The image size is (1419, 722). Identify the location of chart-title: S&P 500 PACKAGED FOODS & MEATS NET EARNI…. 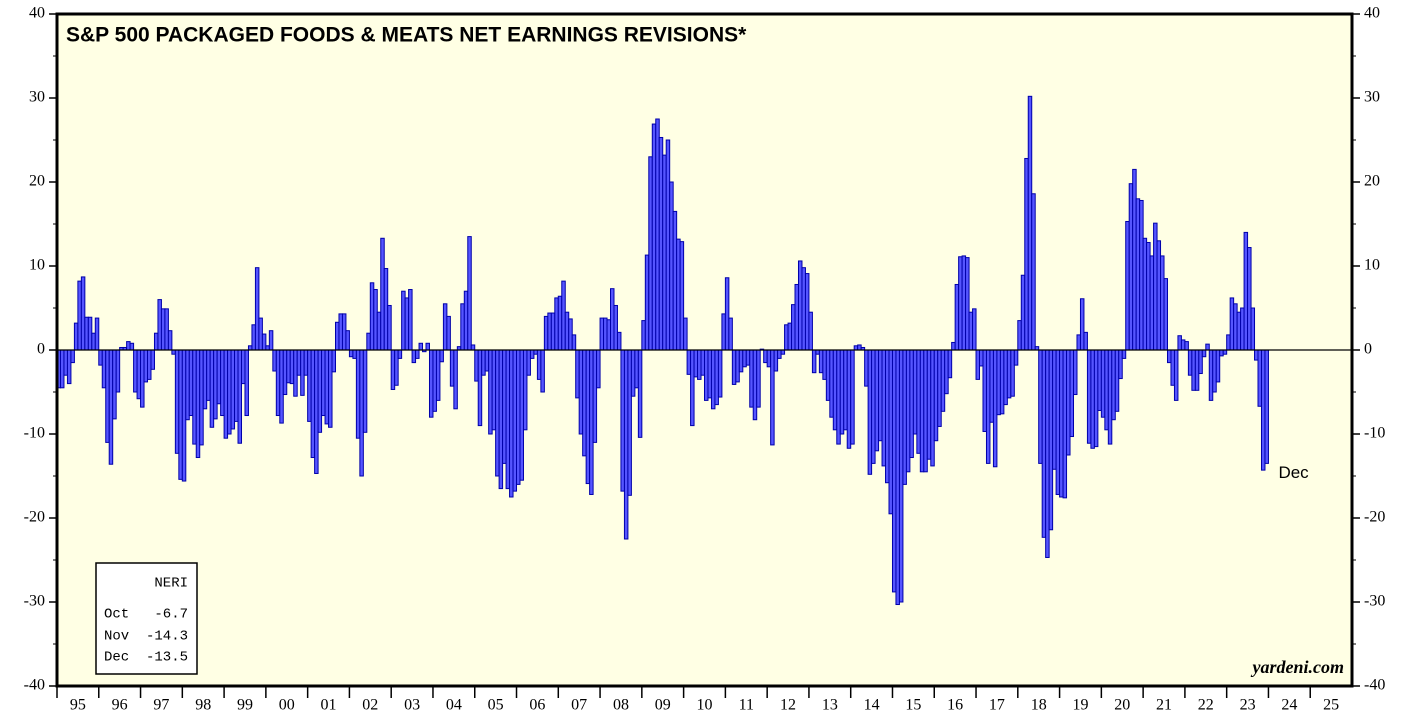
(406, 35).